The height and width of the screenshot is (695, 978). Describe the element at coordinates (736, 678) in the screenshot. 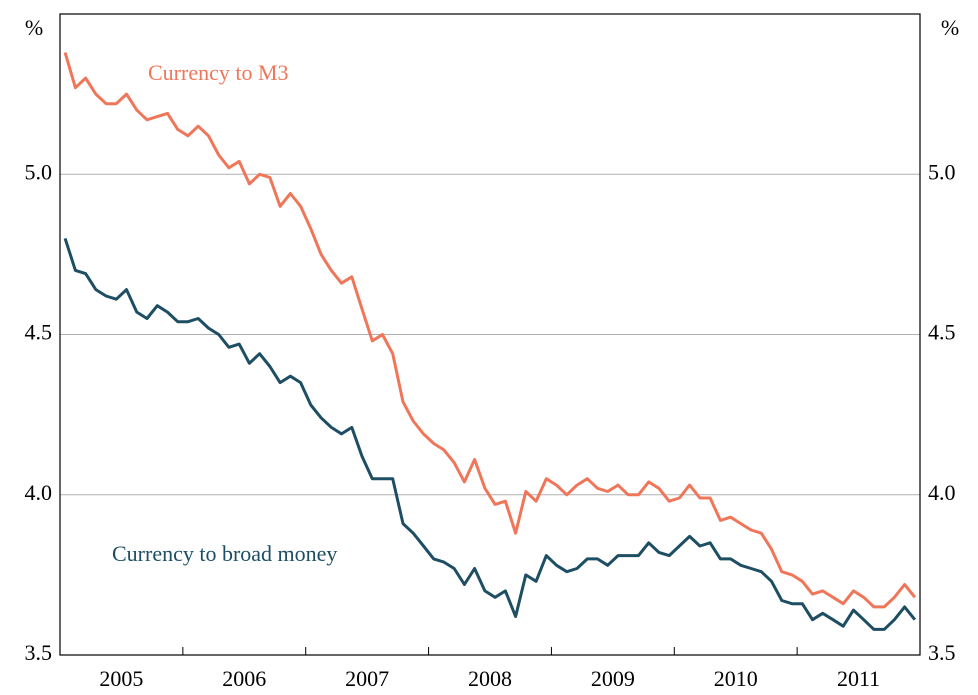

I see `x-tick-label: 2010` at that location.